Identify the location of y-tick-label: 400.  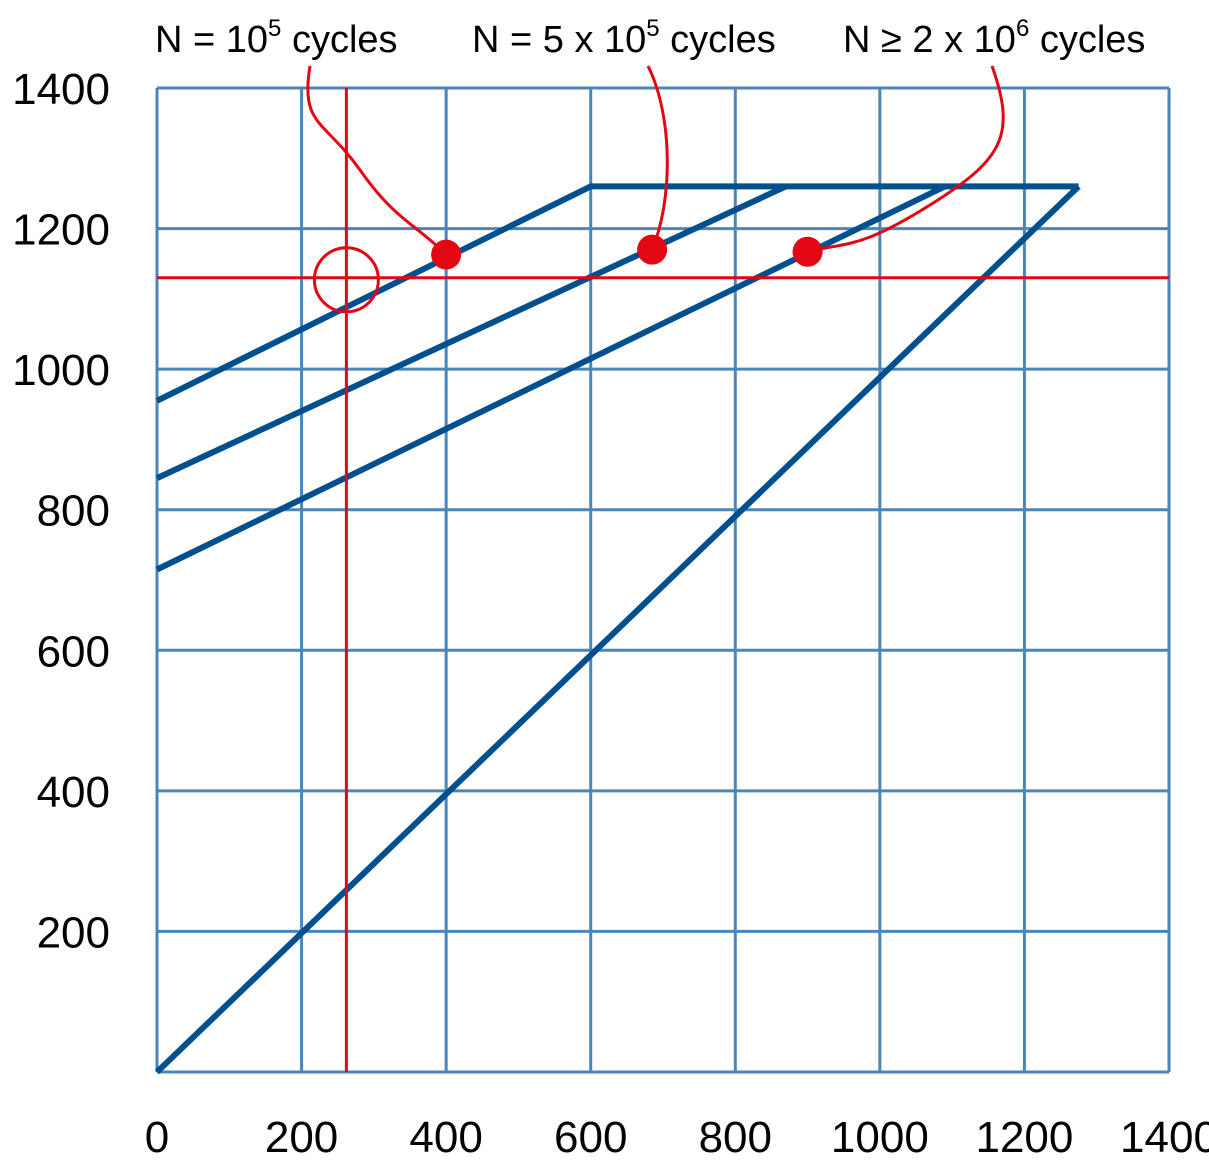
(73, 792).